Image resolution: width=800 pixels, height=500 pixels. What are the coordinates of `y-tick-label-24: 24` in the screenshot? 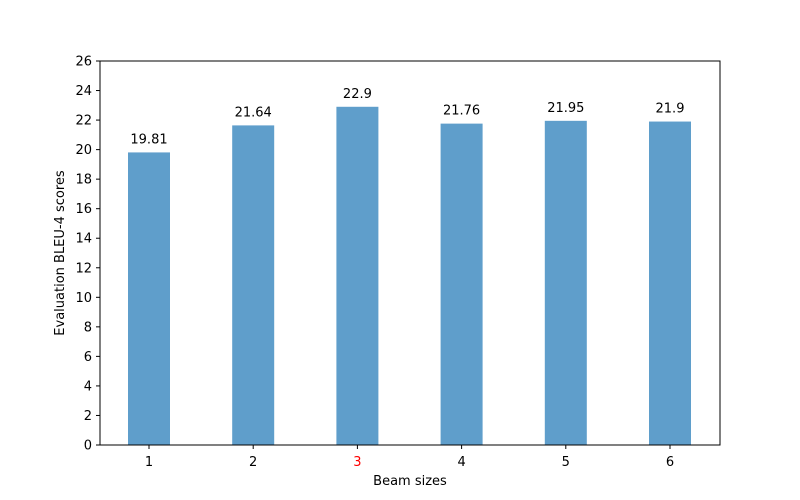 It's located at (83, 91).